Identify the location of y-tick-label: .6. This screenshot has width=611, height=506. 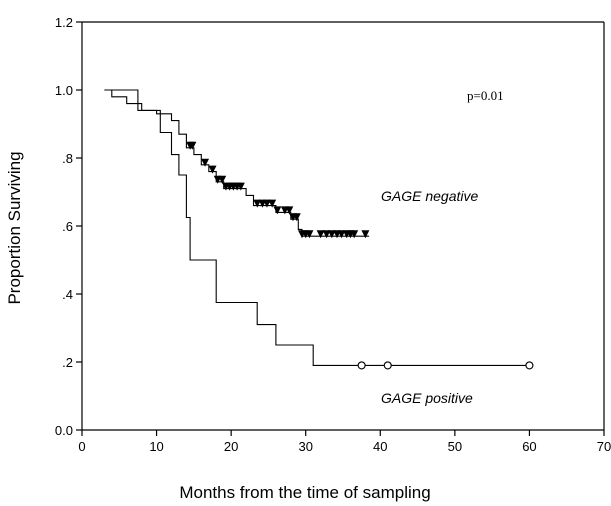
(67, 226).